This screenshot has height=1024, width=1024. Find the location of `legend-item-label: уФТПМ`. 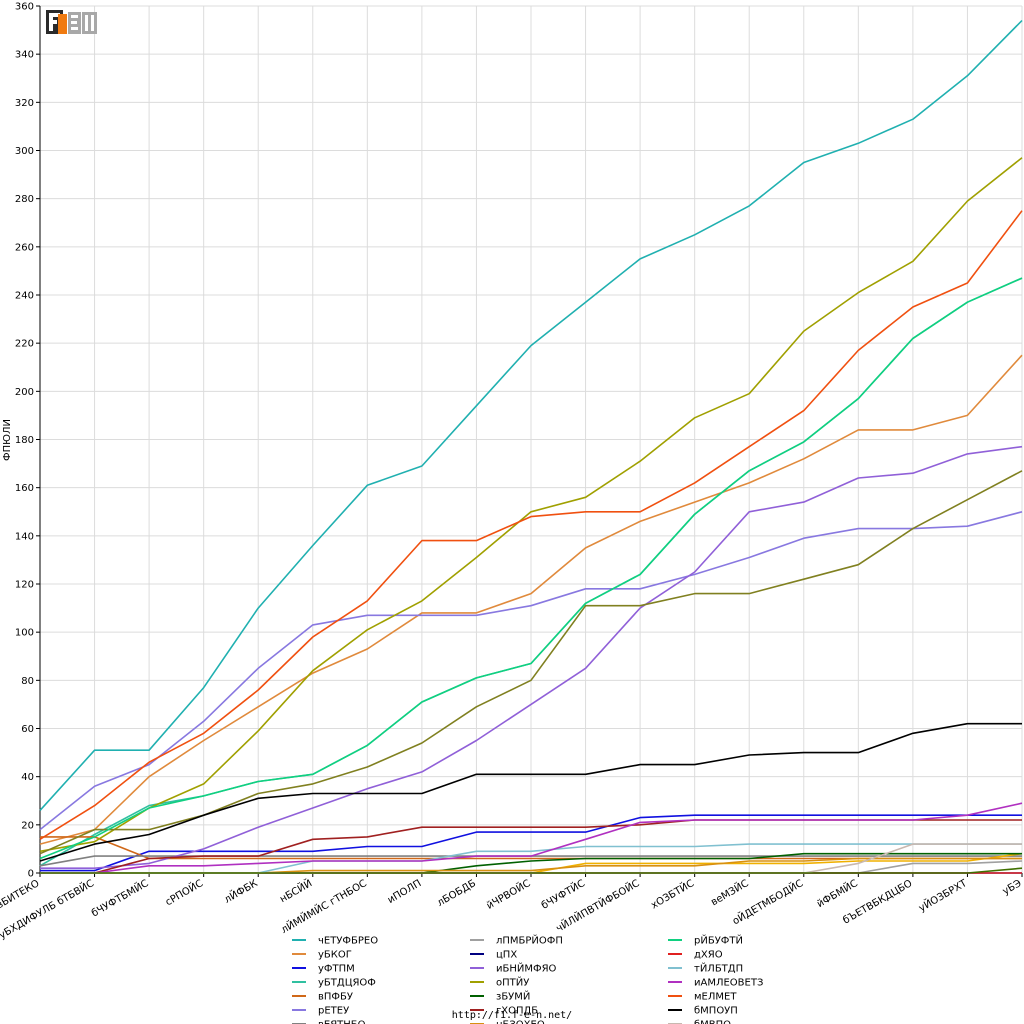

legend-item-label: уФТПМ is located at coordinates (336, 969).